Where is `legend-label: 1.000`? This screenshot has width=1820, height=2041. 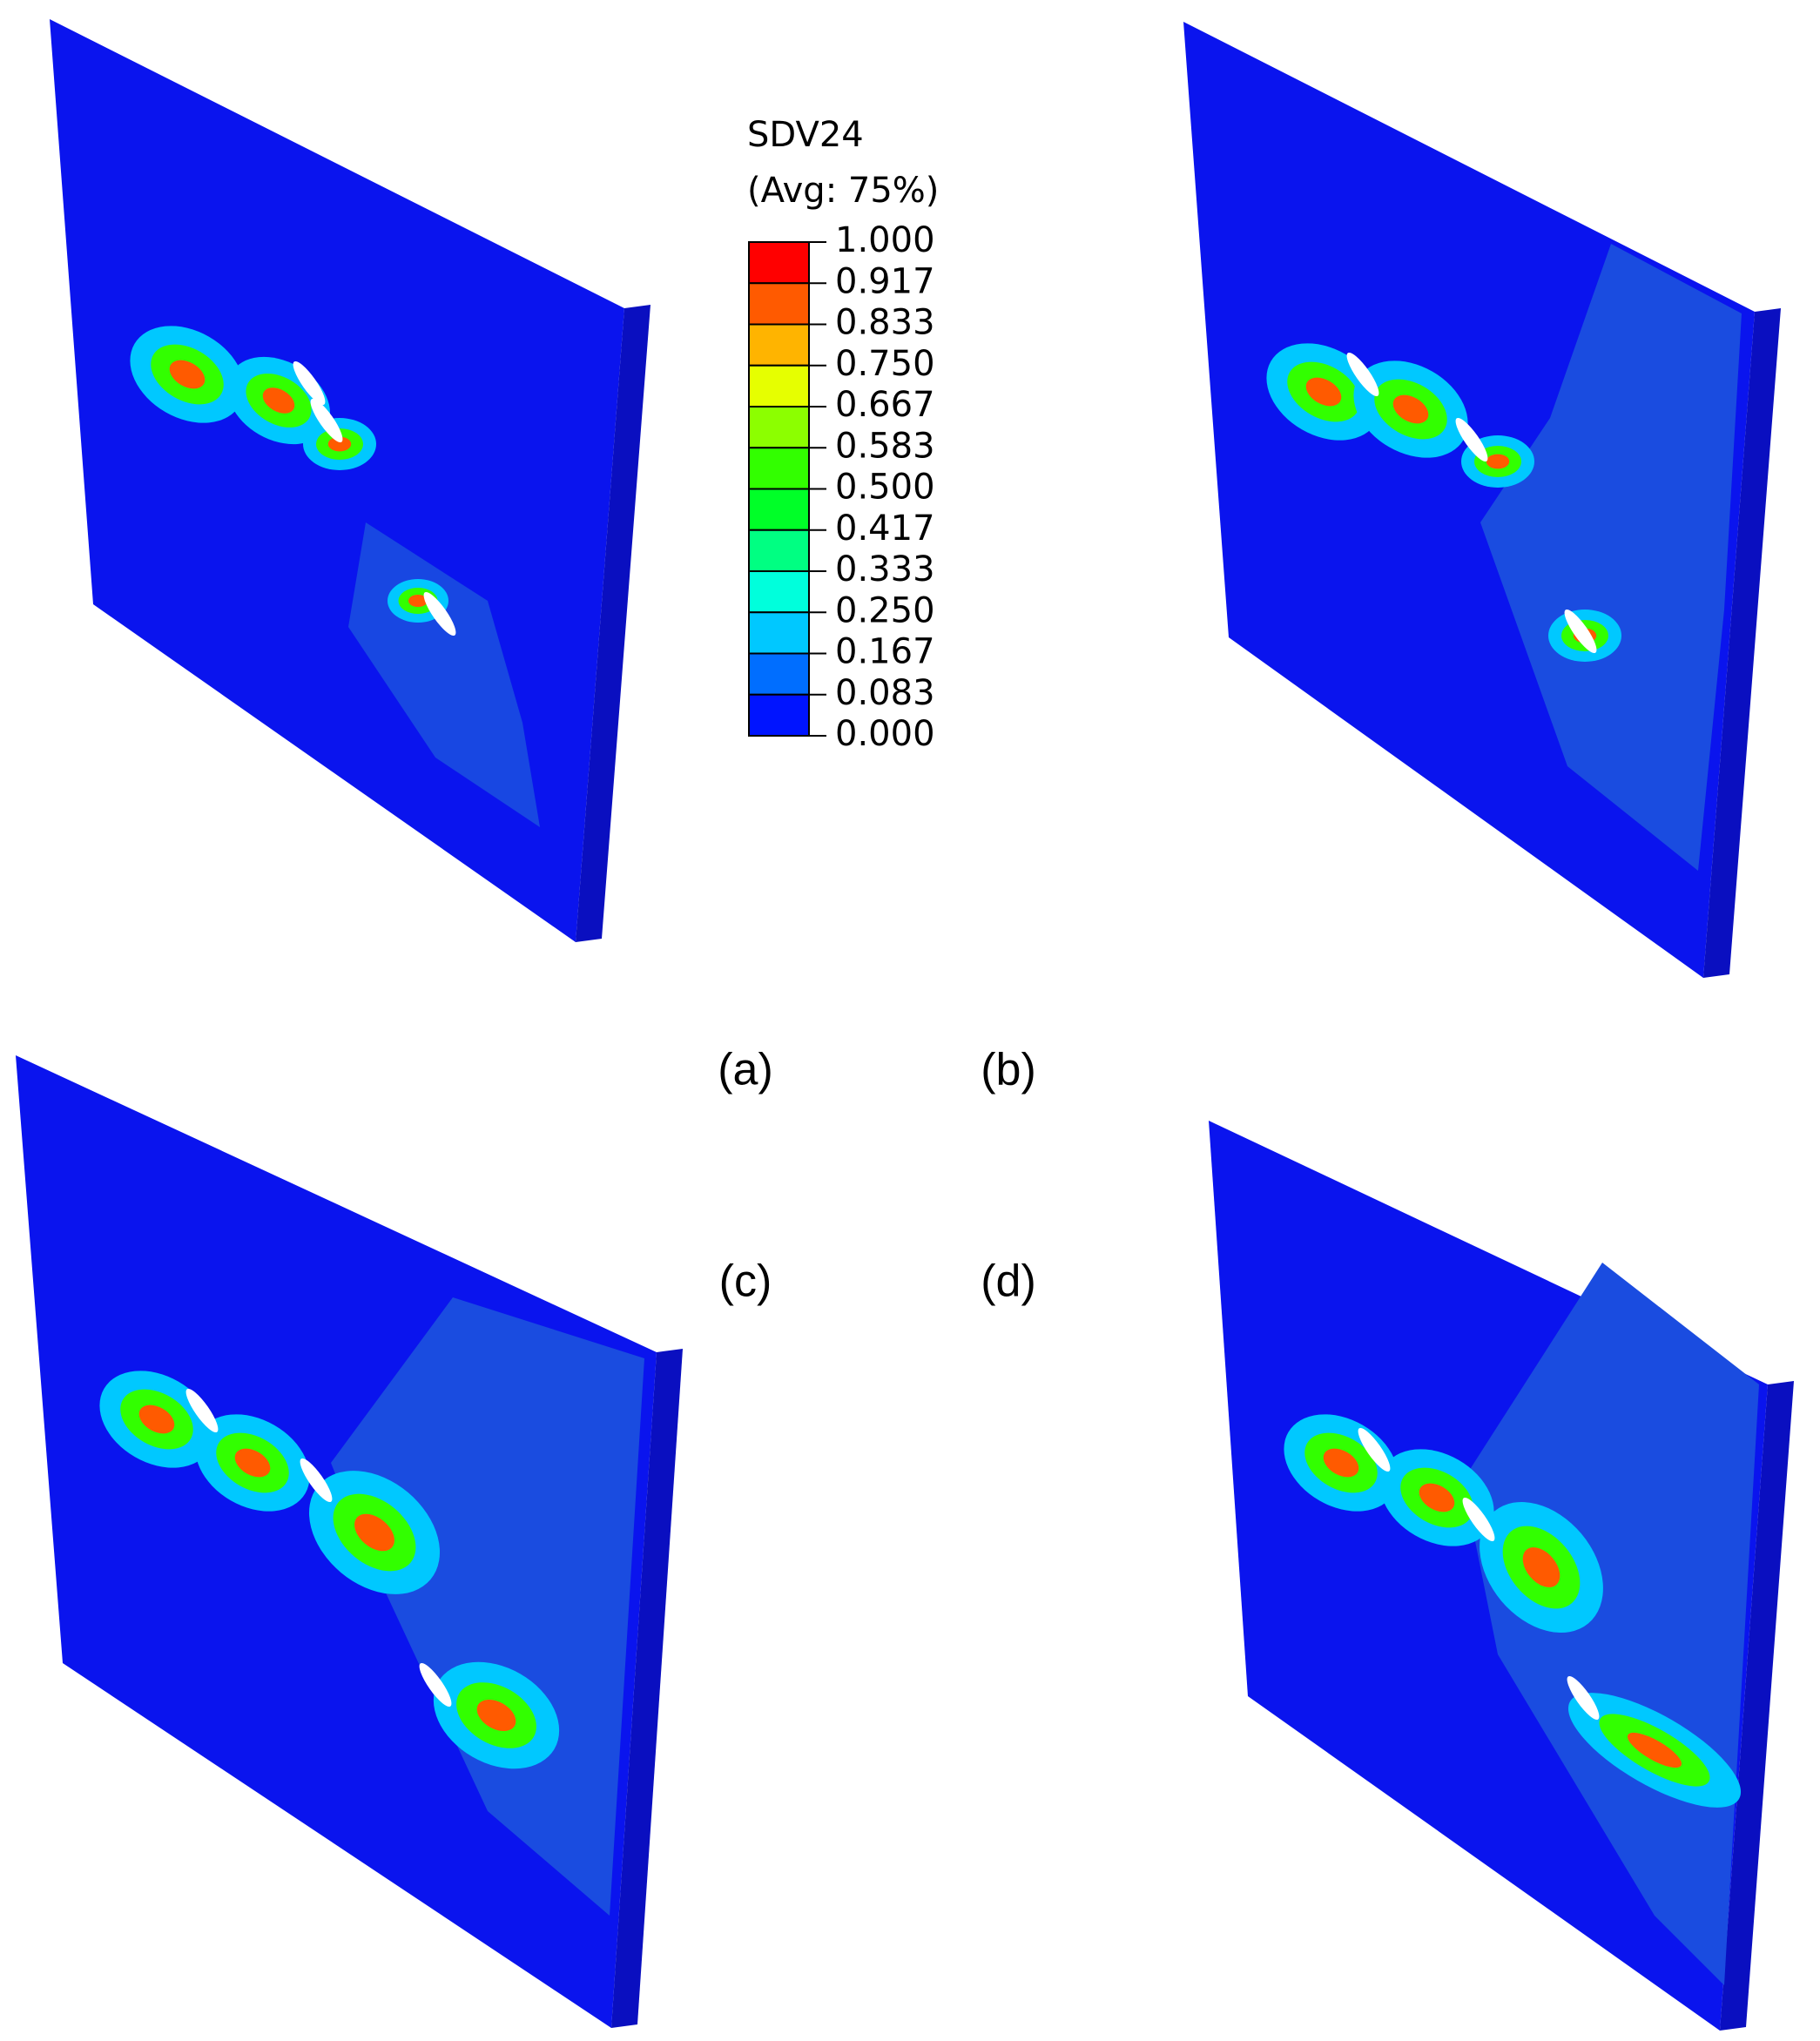
legend-label: 1.000 is located at coordinates (885, 240).